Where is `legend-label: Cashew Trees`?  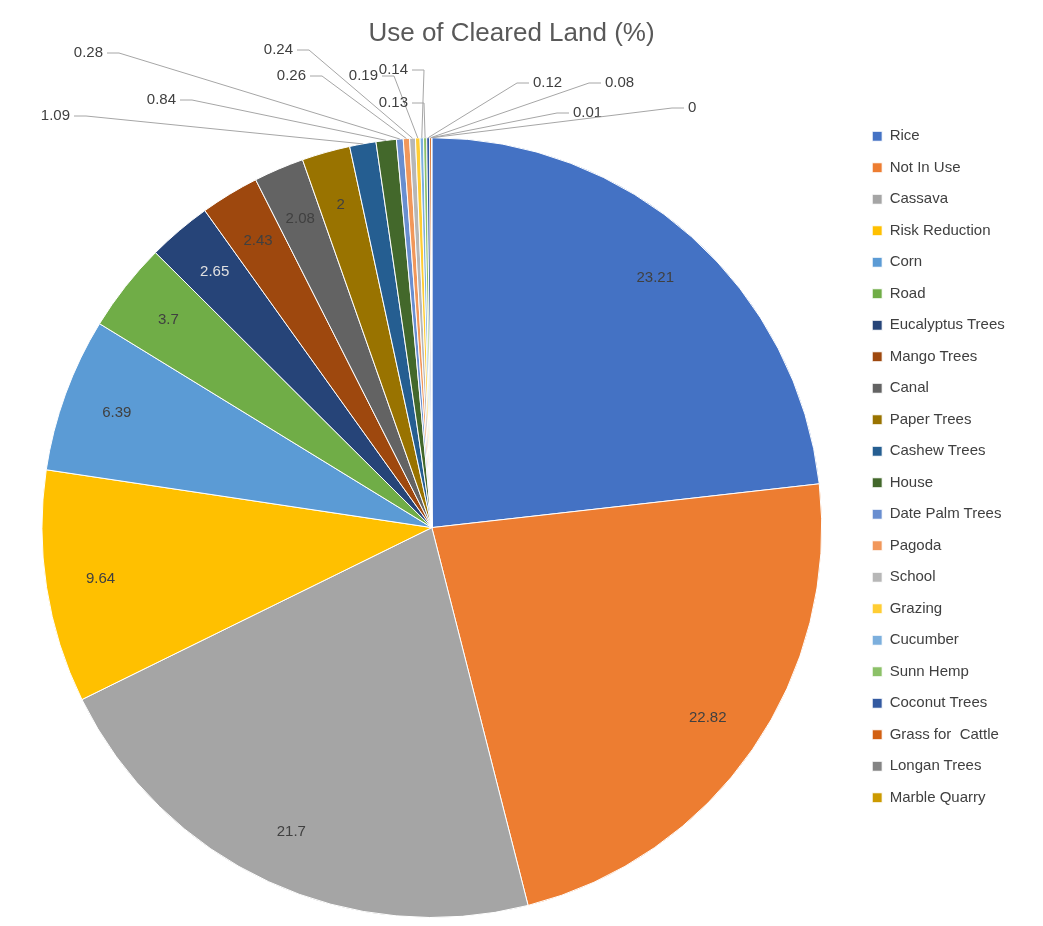
legend-label: Cashew Trees is located at coordinates (937, 450).